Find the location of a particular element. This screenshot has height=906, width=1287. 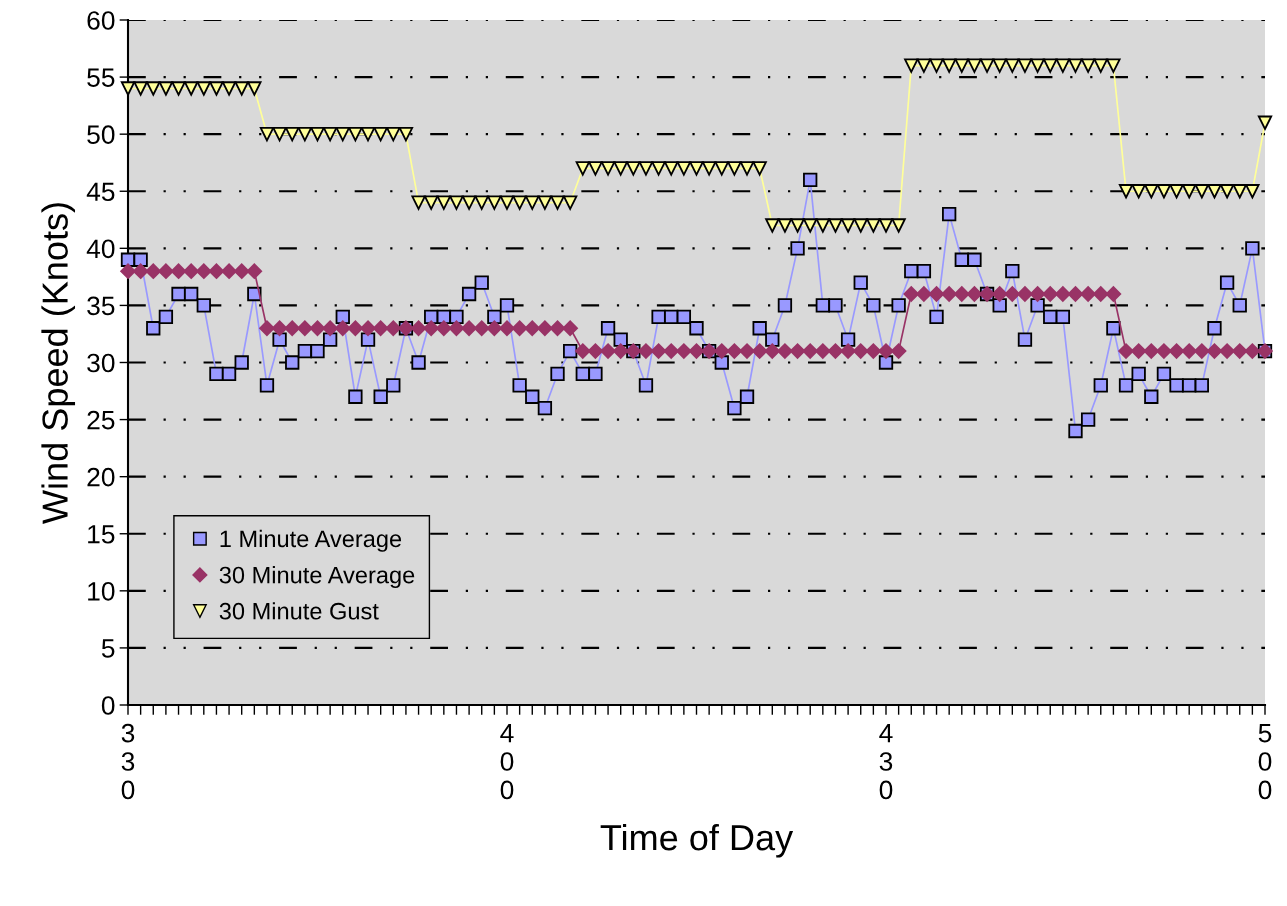

y-tick-label: 20 is located at coordinates (101, 477).